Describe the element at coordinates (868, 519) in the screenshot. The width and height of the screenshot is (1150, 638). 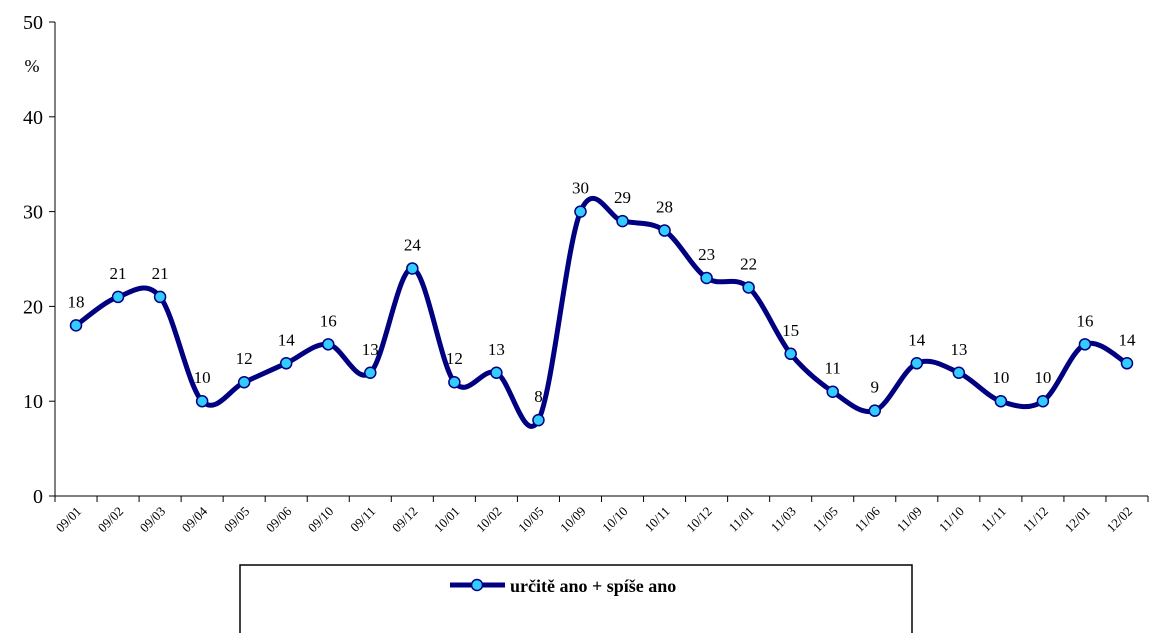
I see `x-tick-label: 11/06` at that location.